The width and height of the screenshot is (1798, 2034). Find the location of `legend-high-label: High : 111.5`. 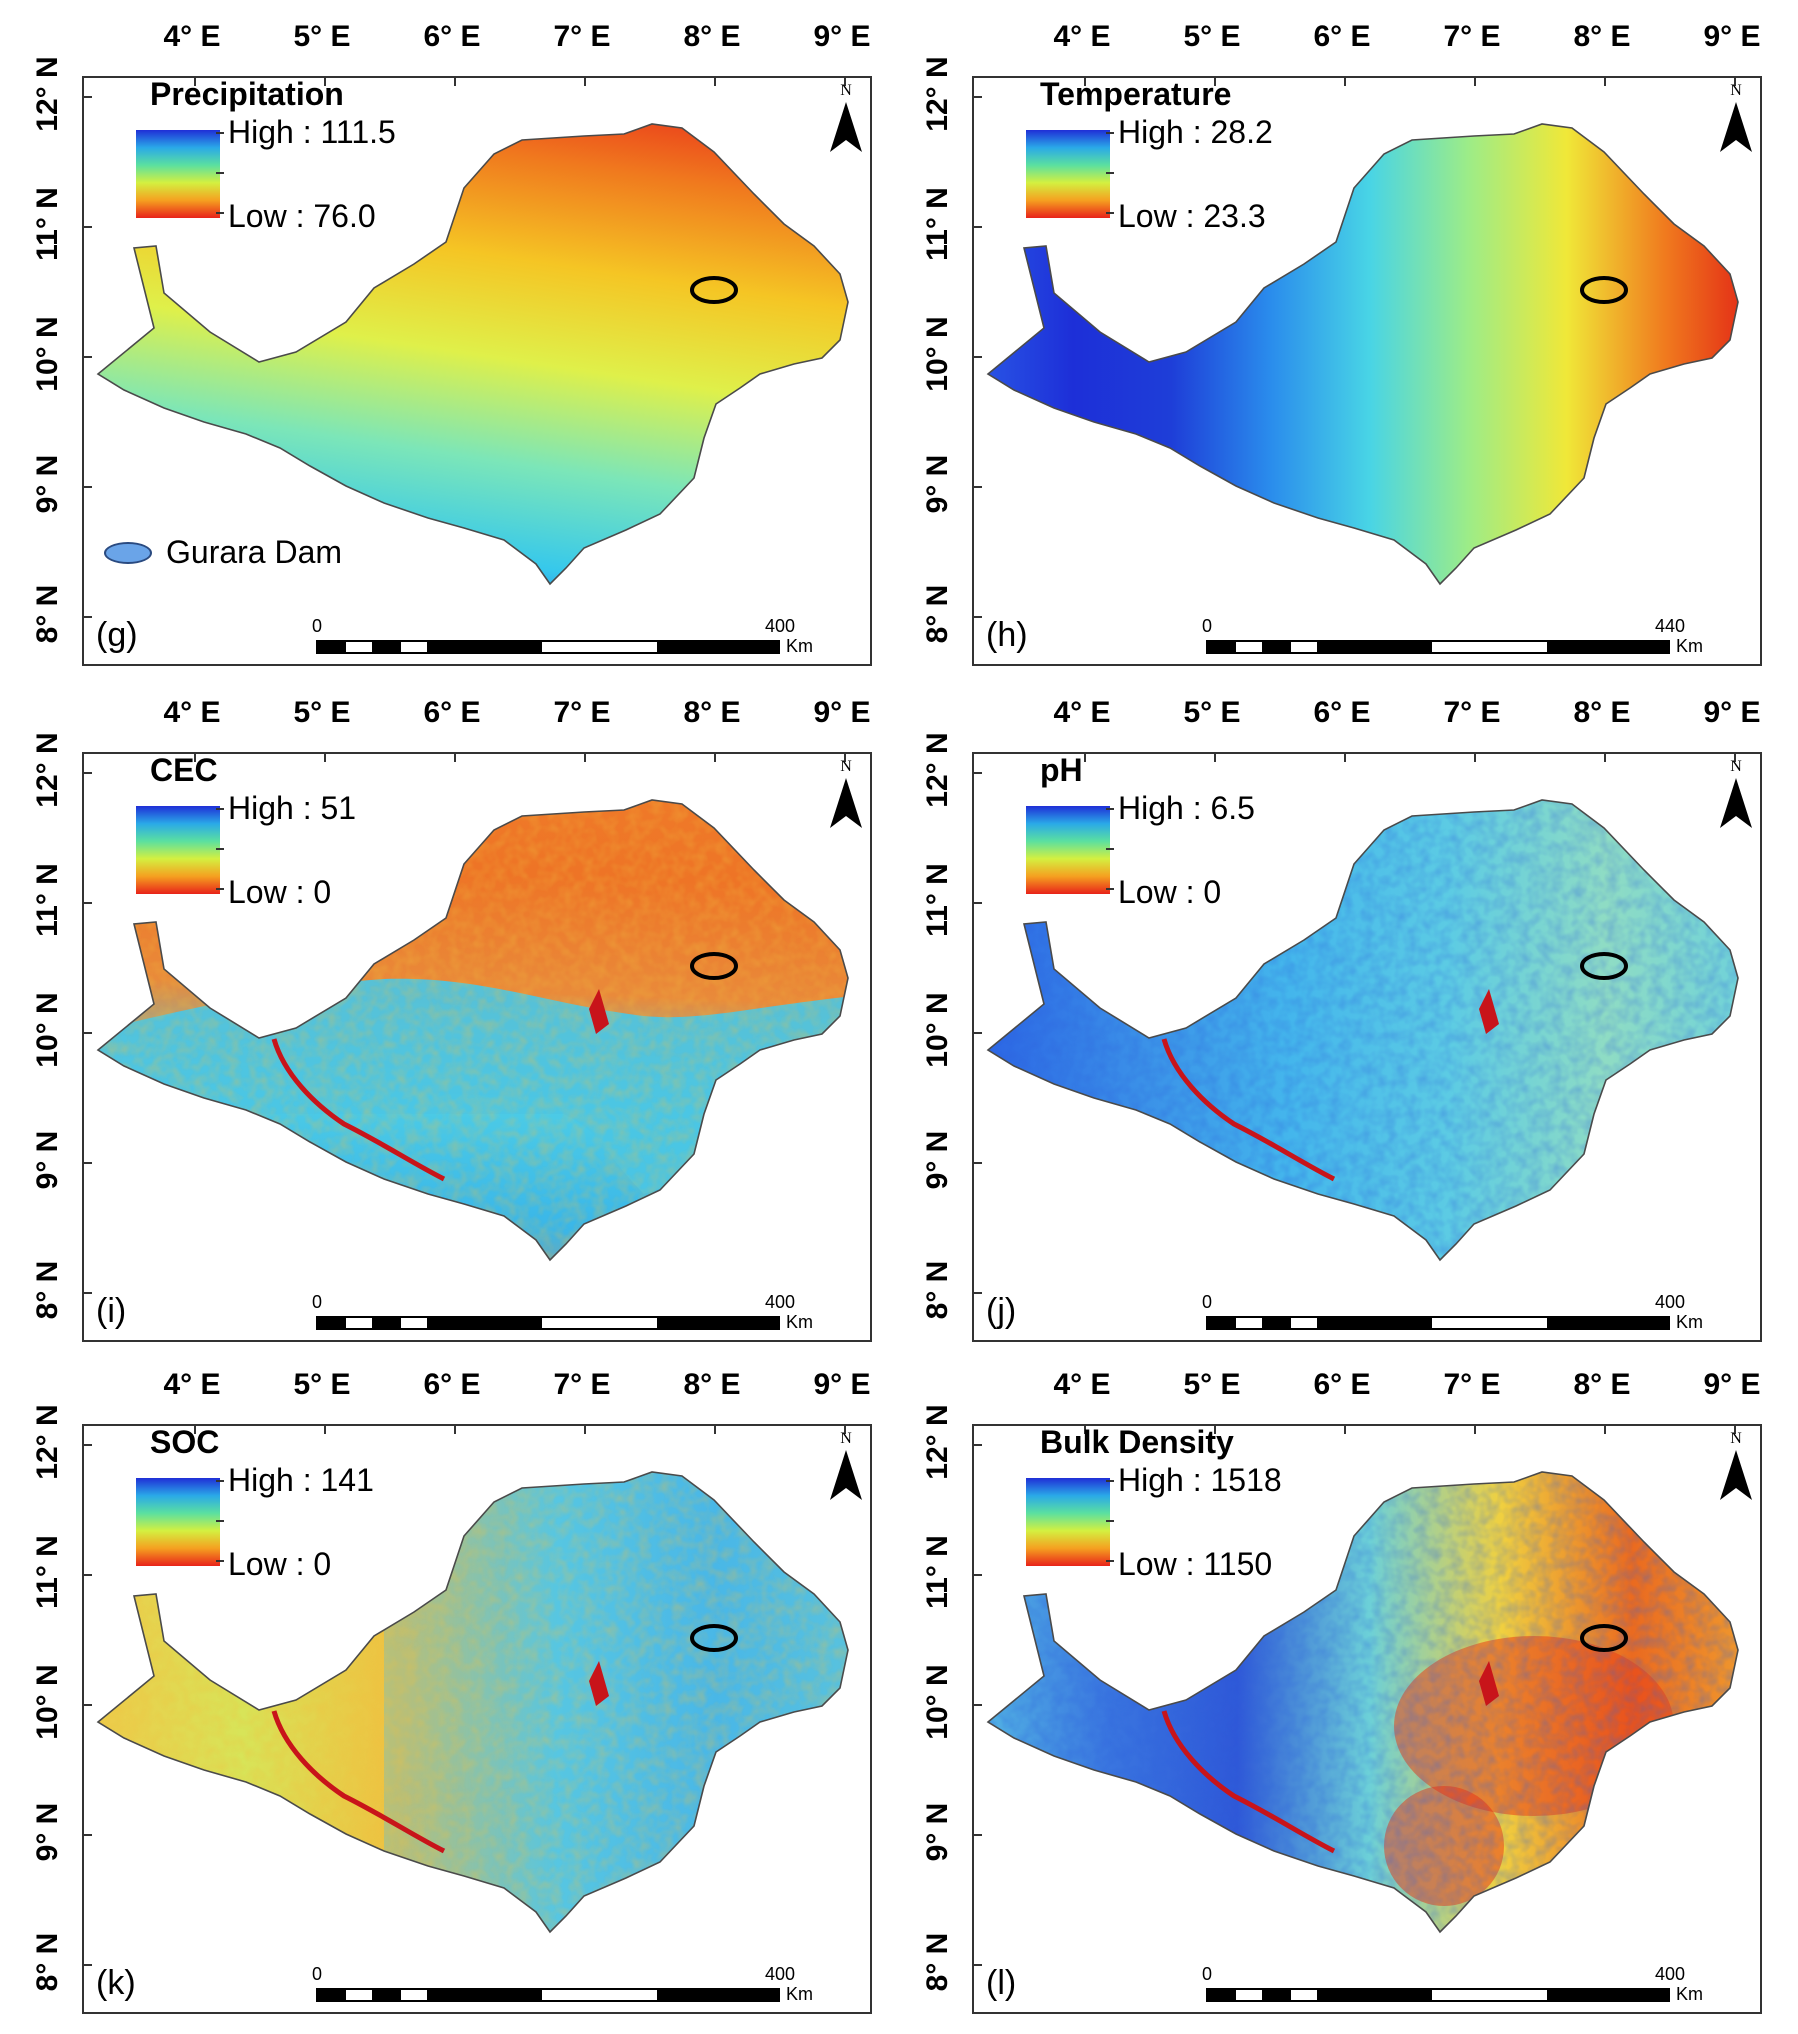

legend-high-label: High : 111.5 is located at coordinates (312, 132).